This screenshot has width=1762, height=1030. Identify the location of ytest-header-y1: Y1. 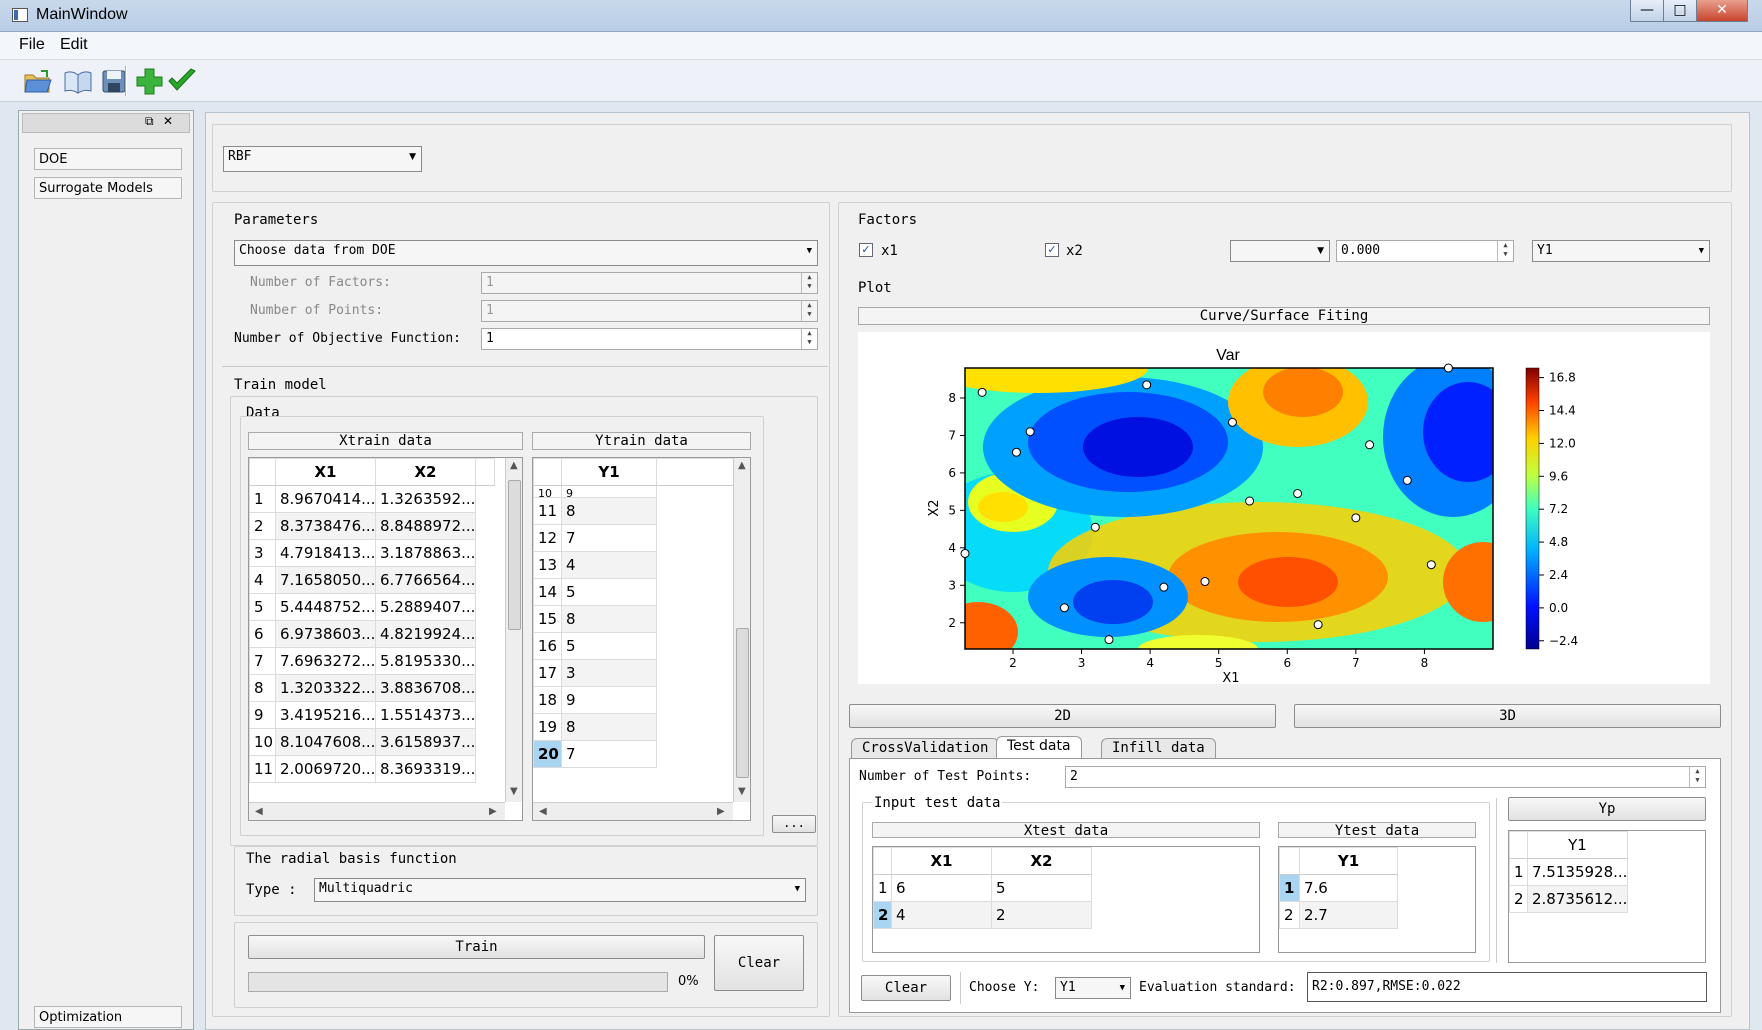
(1348, 861).